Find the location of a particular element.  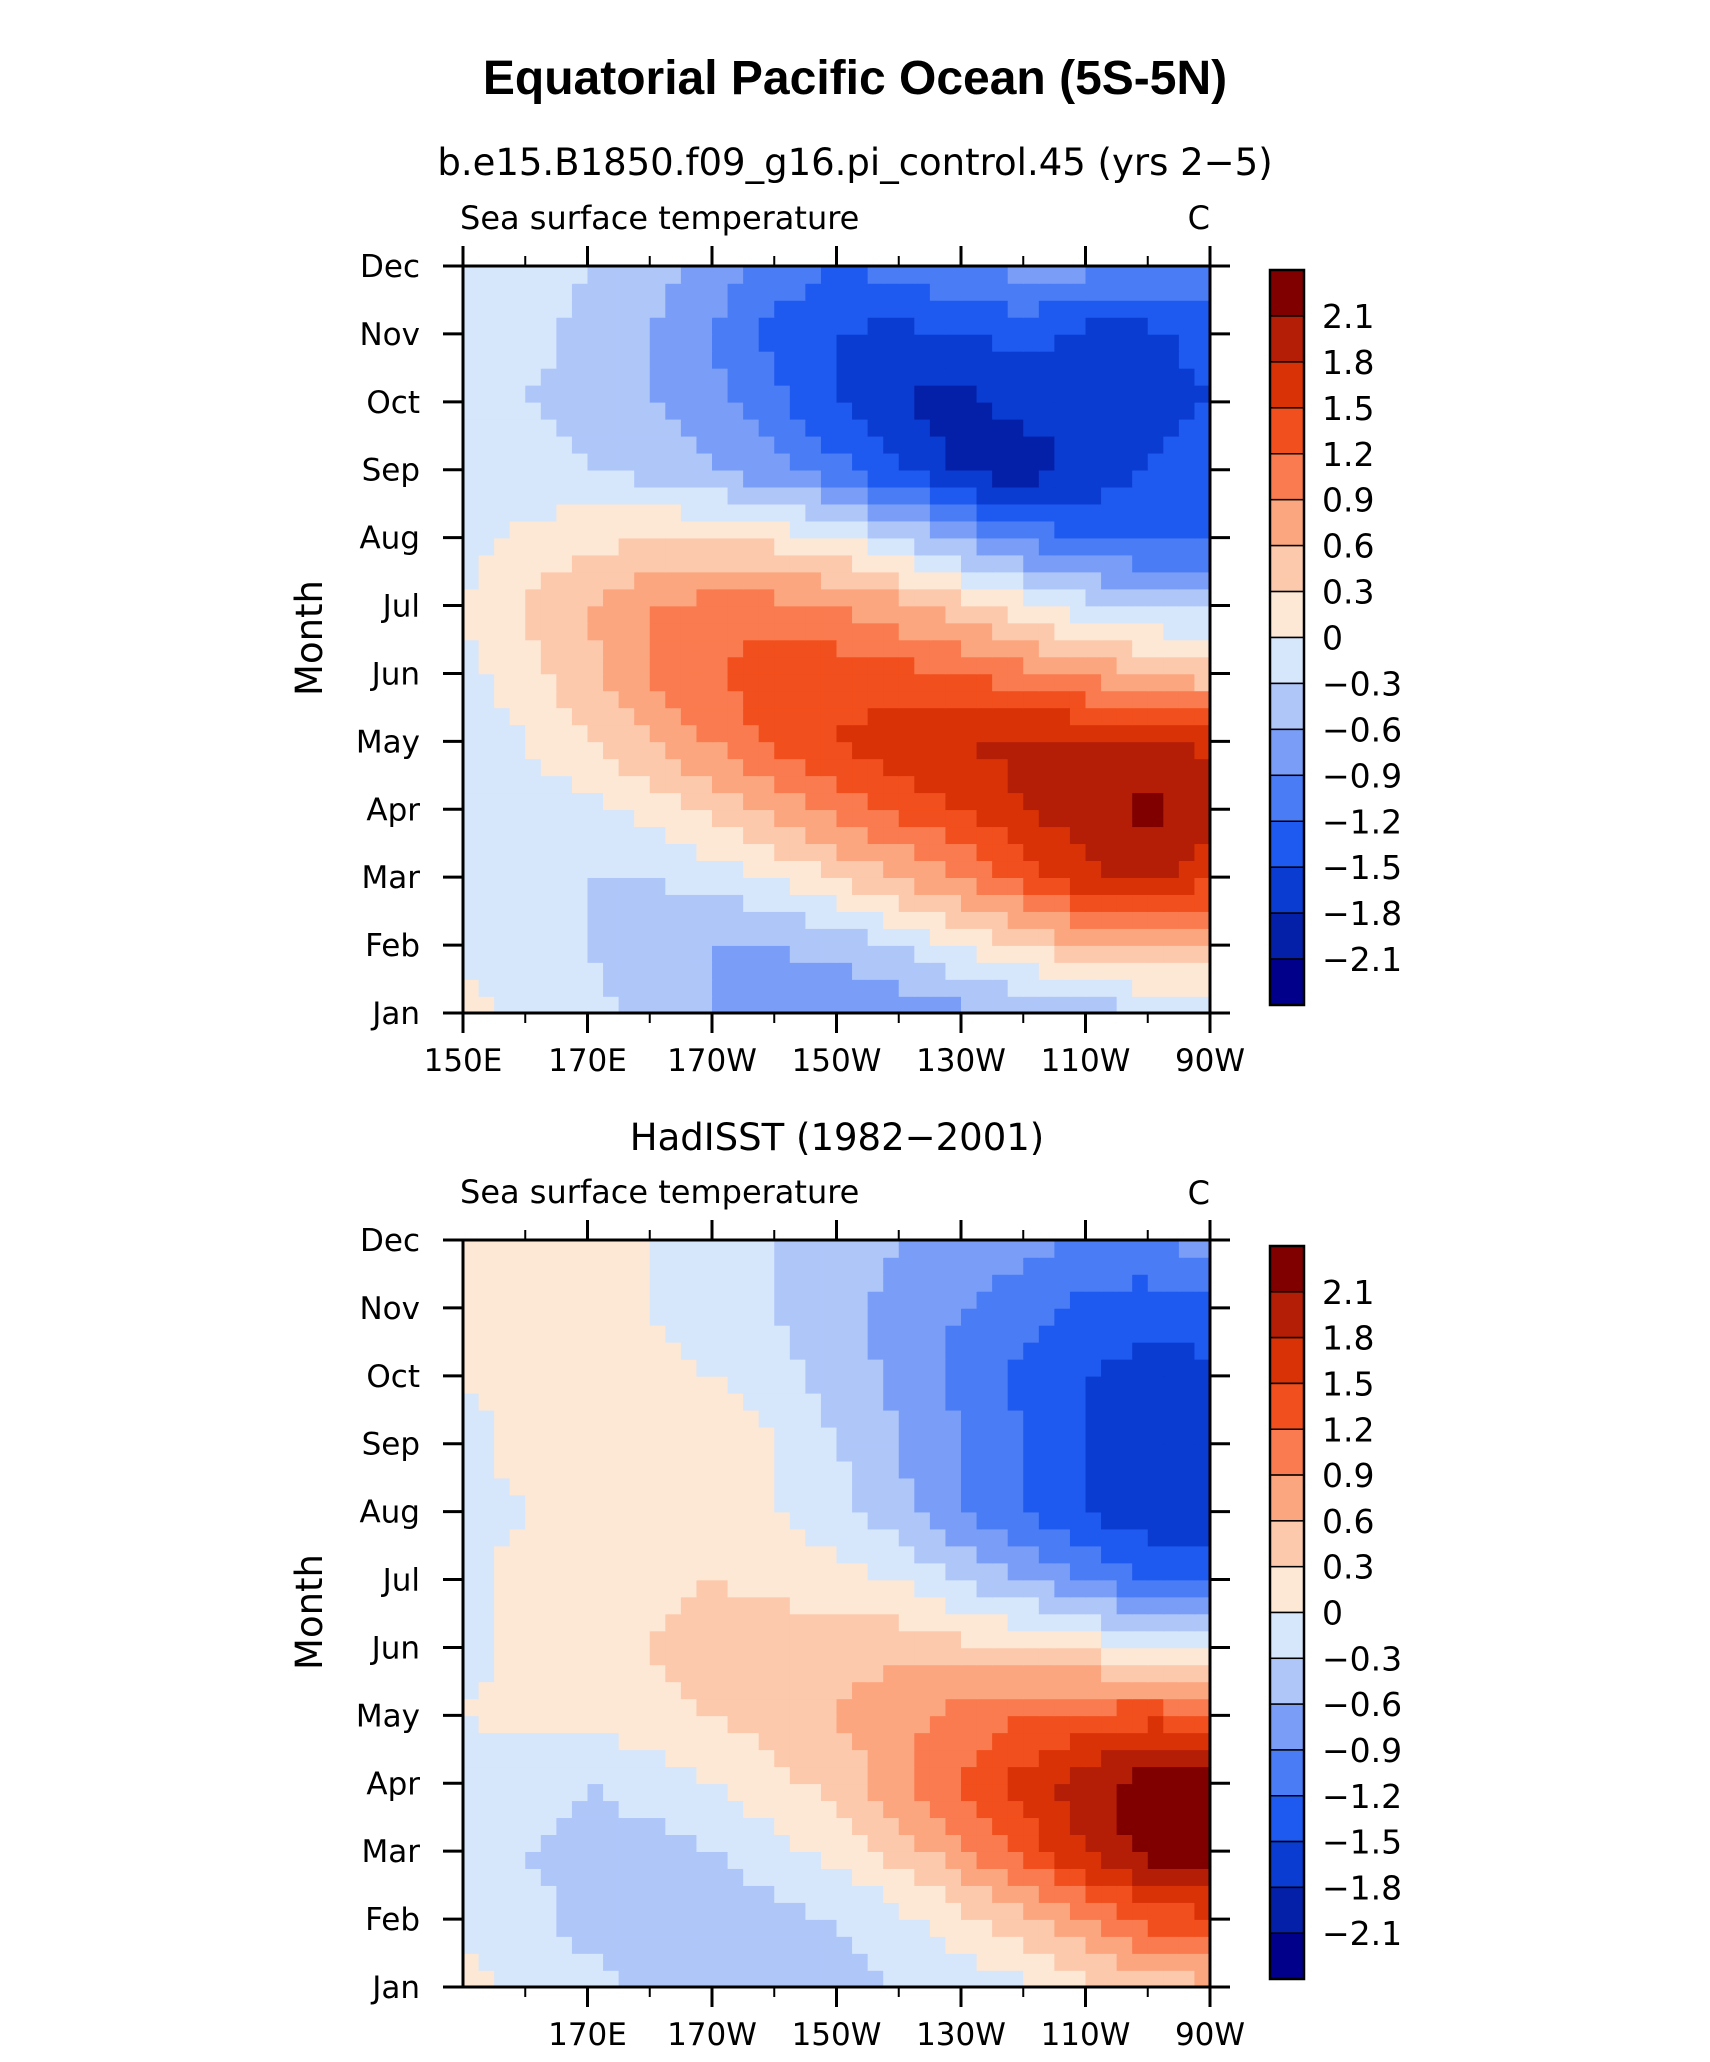

colorbar-label: −1.2 is located at coordinates (1362, 1796).